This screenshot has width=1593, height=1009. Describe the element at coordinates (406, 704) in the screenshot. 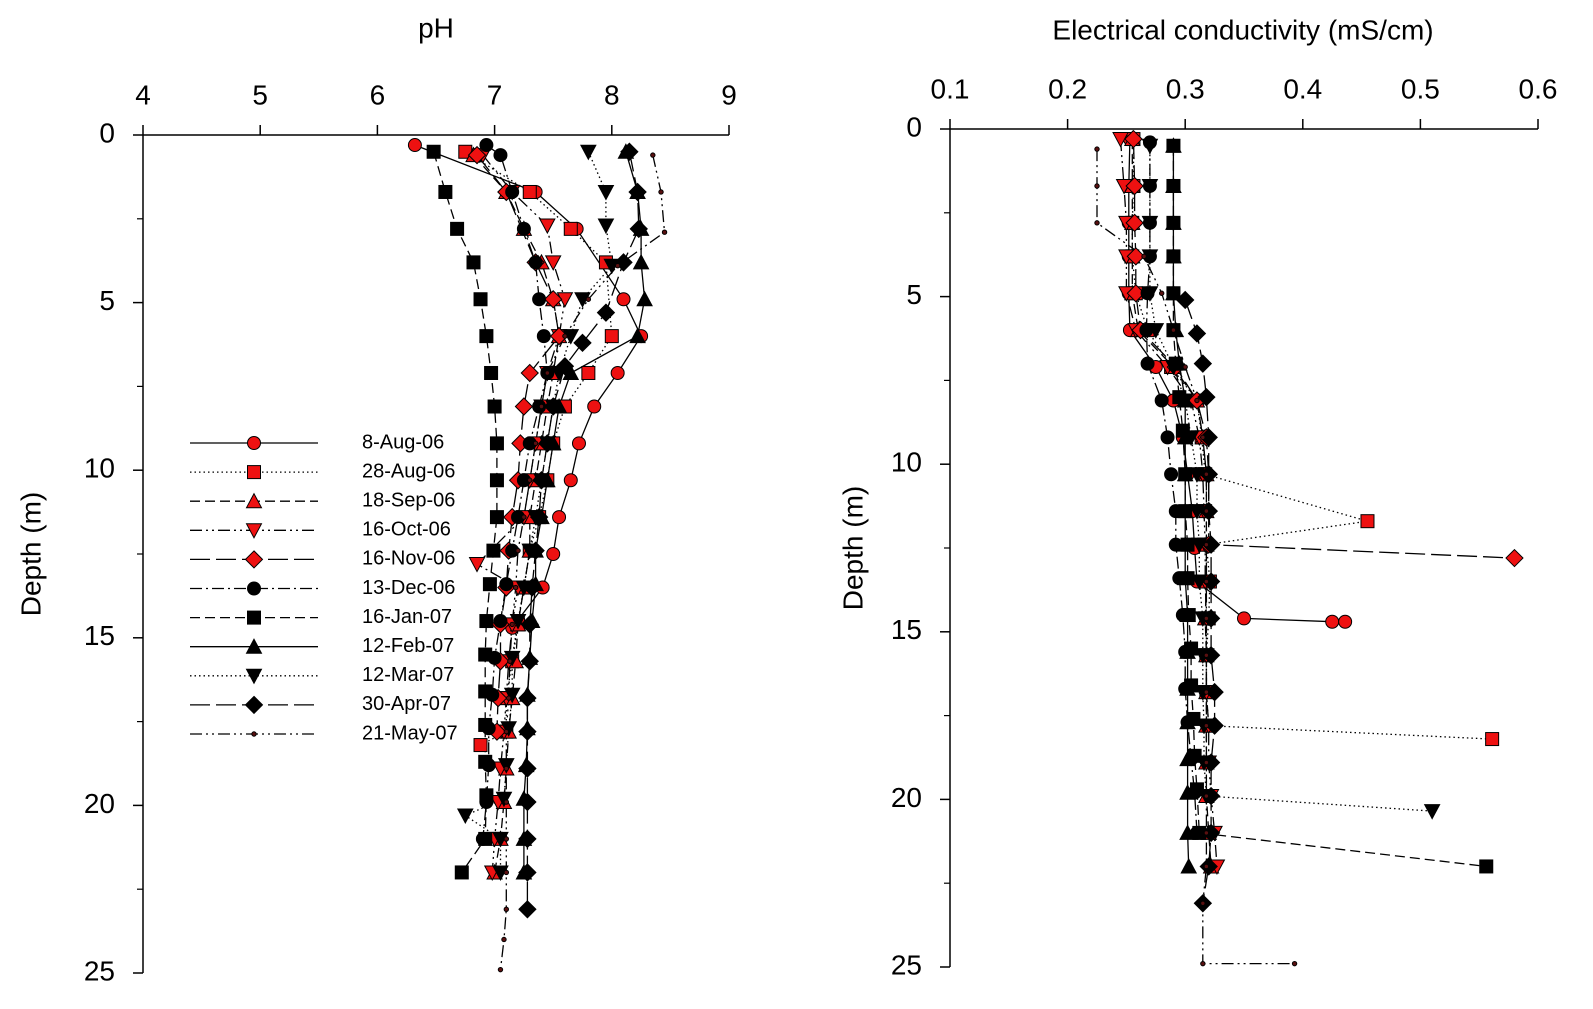

I see `legend-label: 30-Apr-07` at that location.